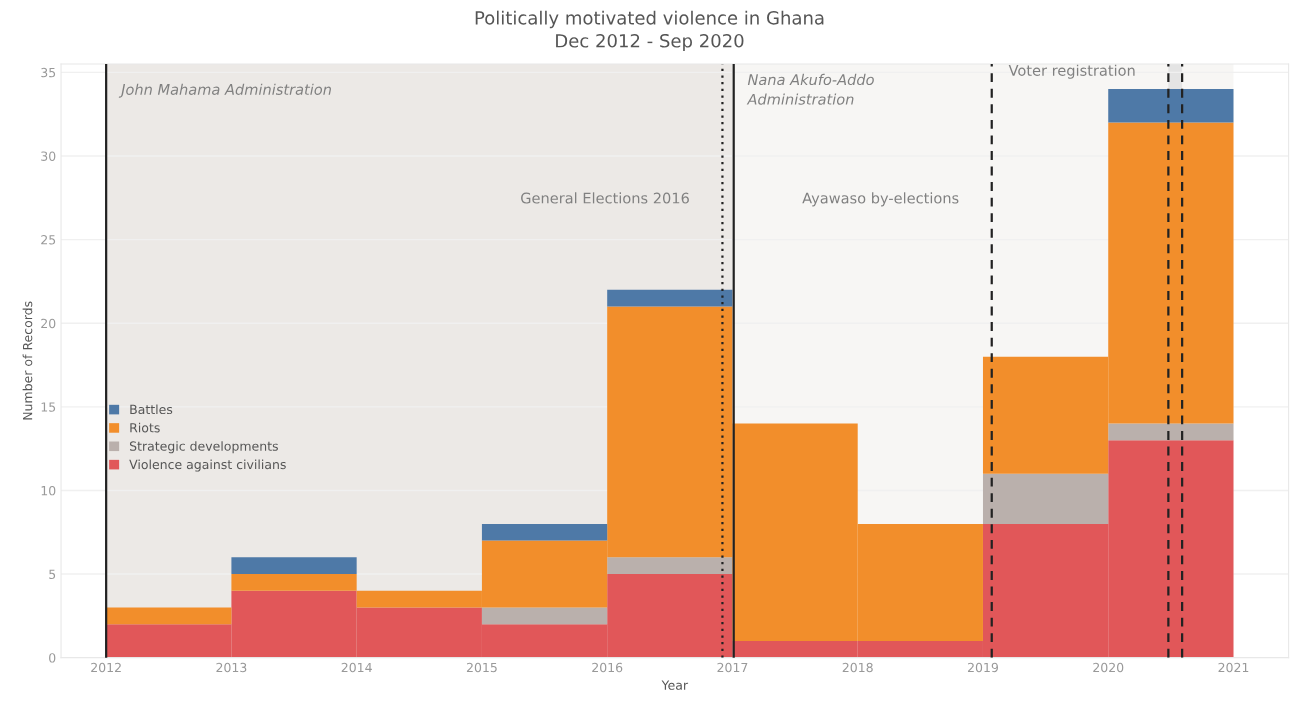 This screenshot has width=1299, height=711. Describe the element at coordinates (1071, 71) in the screenshot. I see `band-label: Voter registration` at that location.